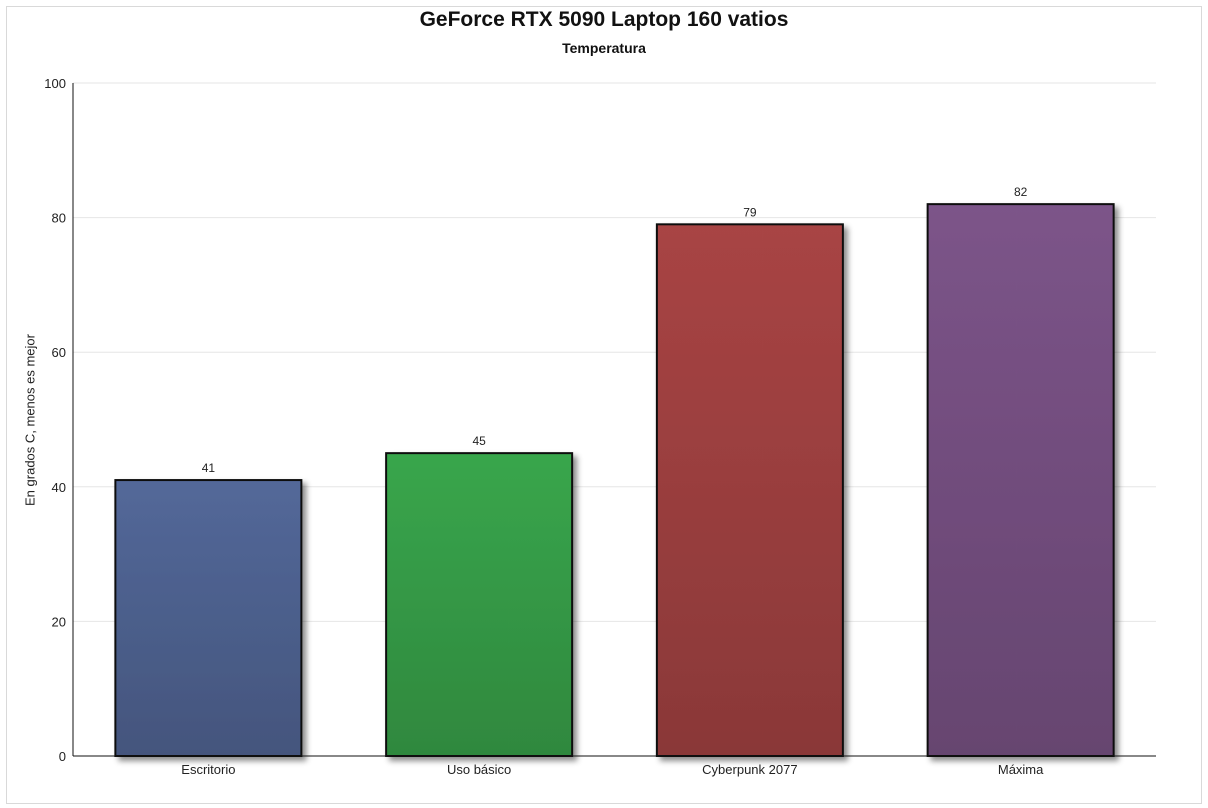 Image resolution: width=1208 pixels, height=808 pixels. Describe the element at coordinates (59, 621) in the screenshot. I see `y-tick-label: 20` at that location.